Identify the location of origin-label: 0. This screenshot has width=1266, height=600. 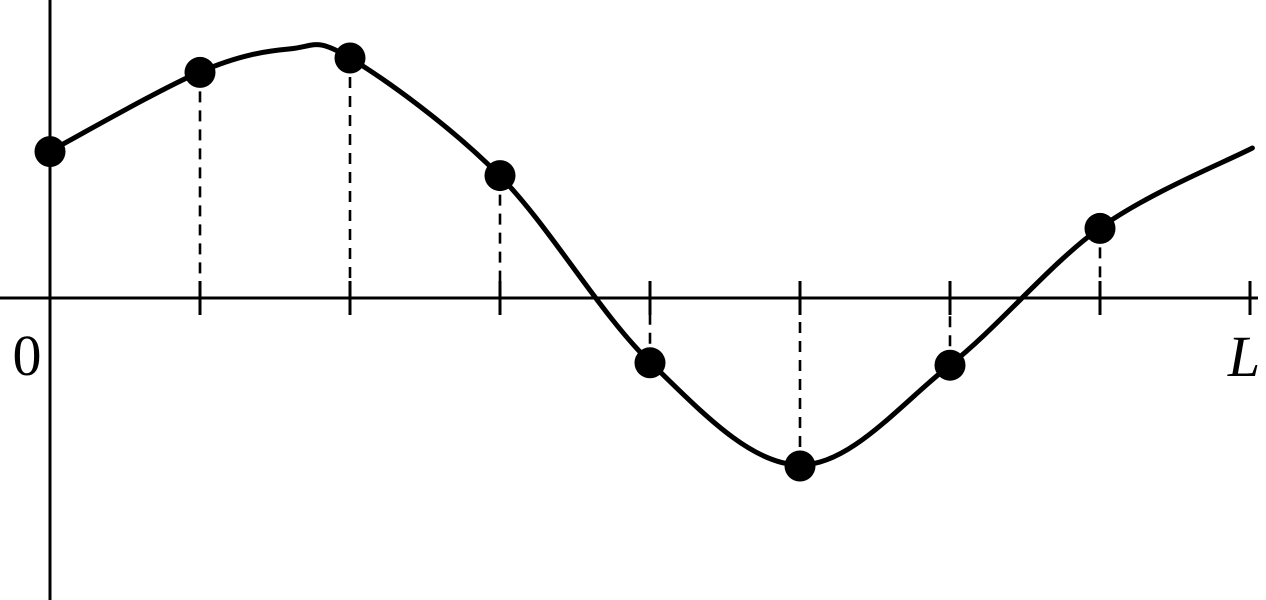
(27, 355).